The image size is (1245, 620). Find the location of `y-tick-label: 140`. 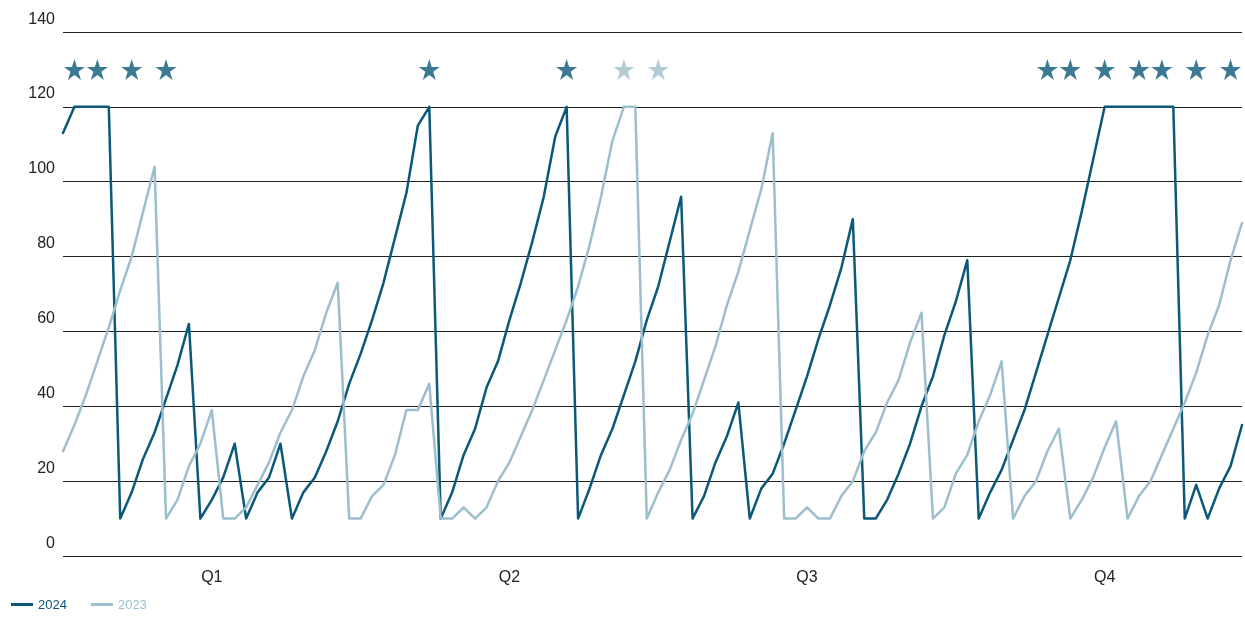

y-tick-label: 140 is located at coordinates (42, 18).